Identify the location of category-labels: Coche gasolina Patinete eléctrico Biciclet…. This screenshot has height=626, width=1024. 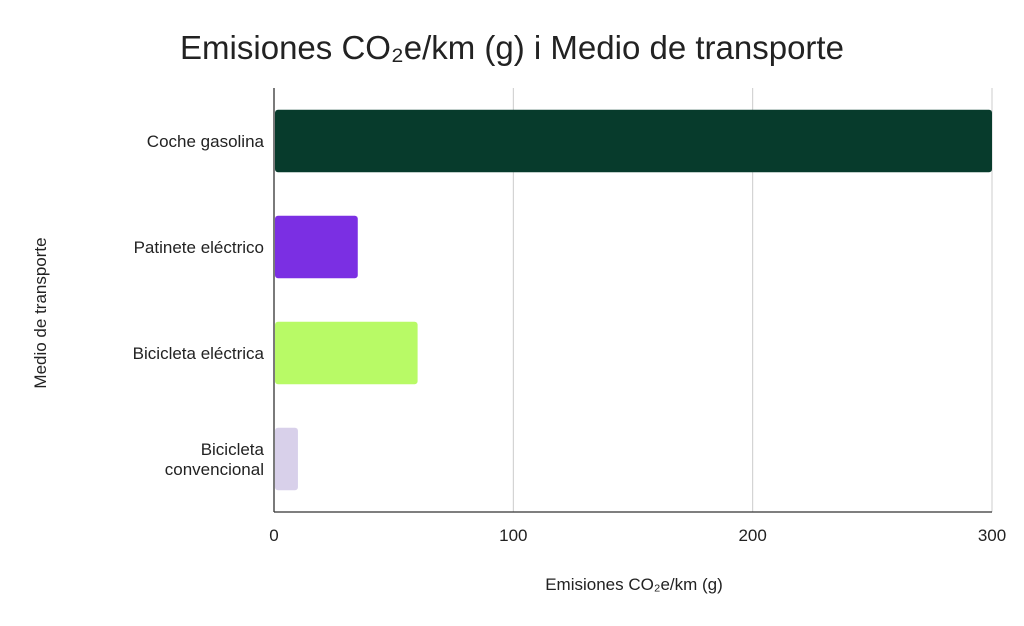
(199, 305).